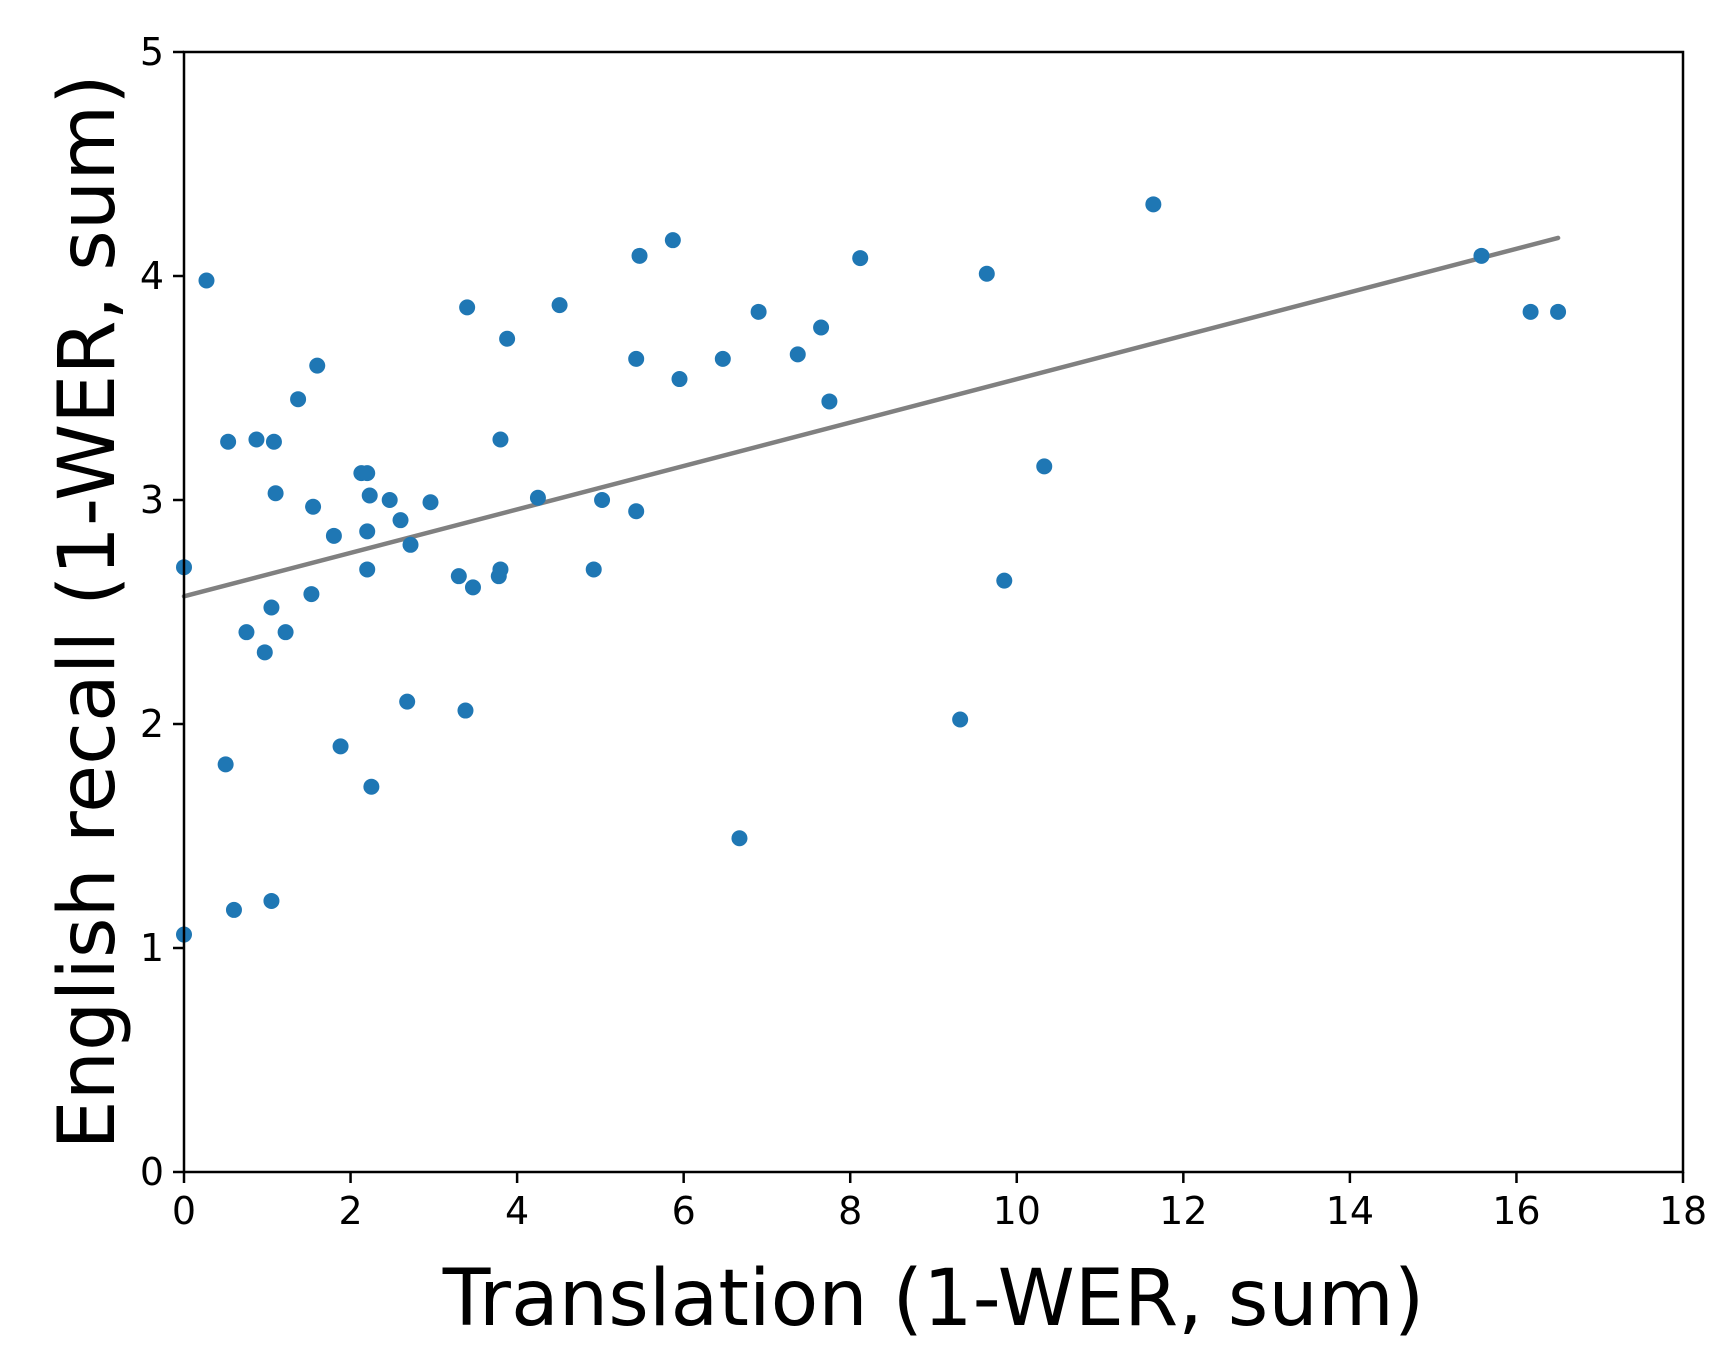 The height and width of the screenshot is (1361, 1728). What do you see at coordinates (152, 948) in the screenshot?
I see `y-tick-label: 1` at bounding box center [152, 948].